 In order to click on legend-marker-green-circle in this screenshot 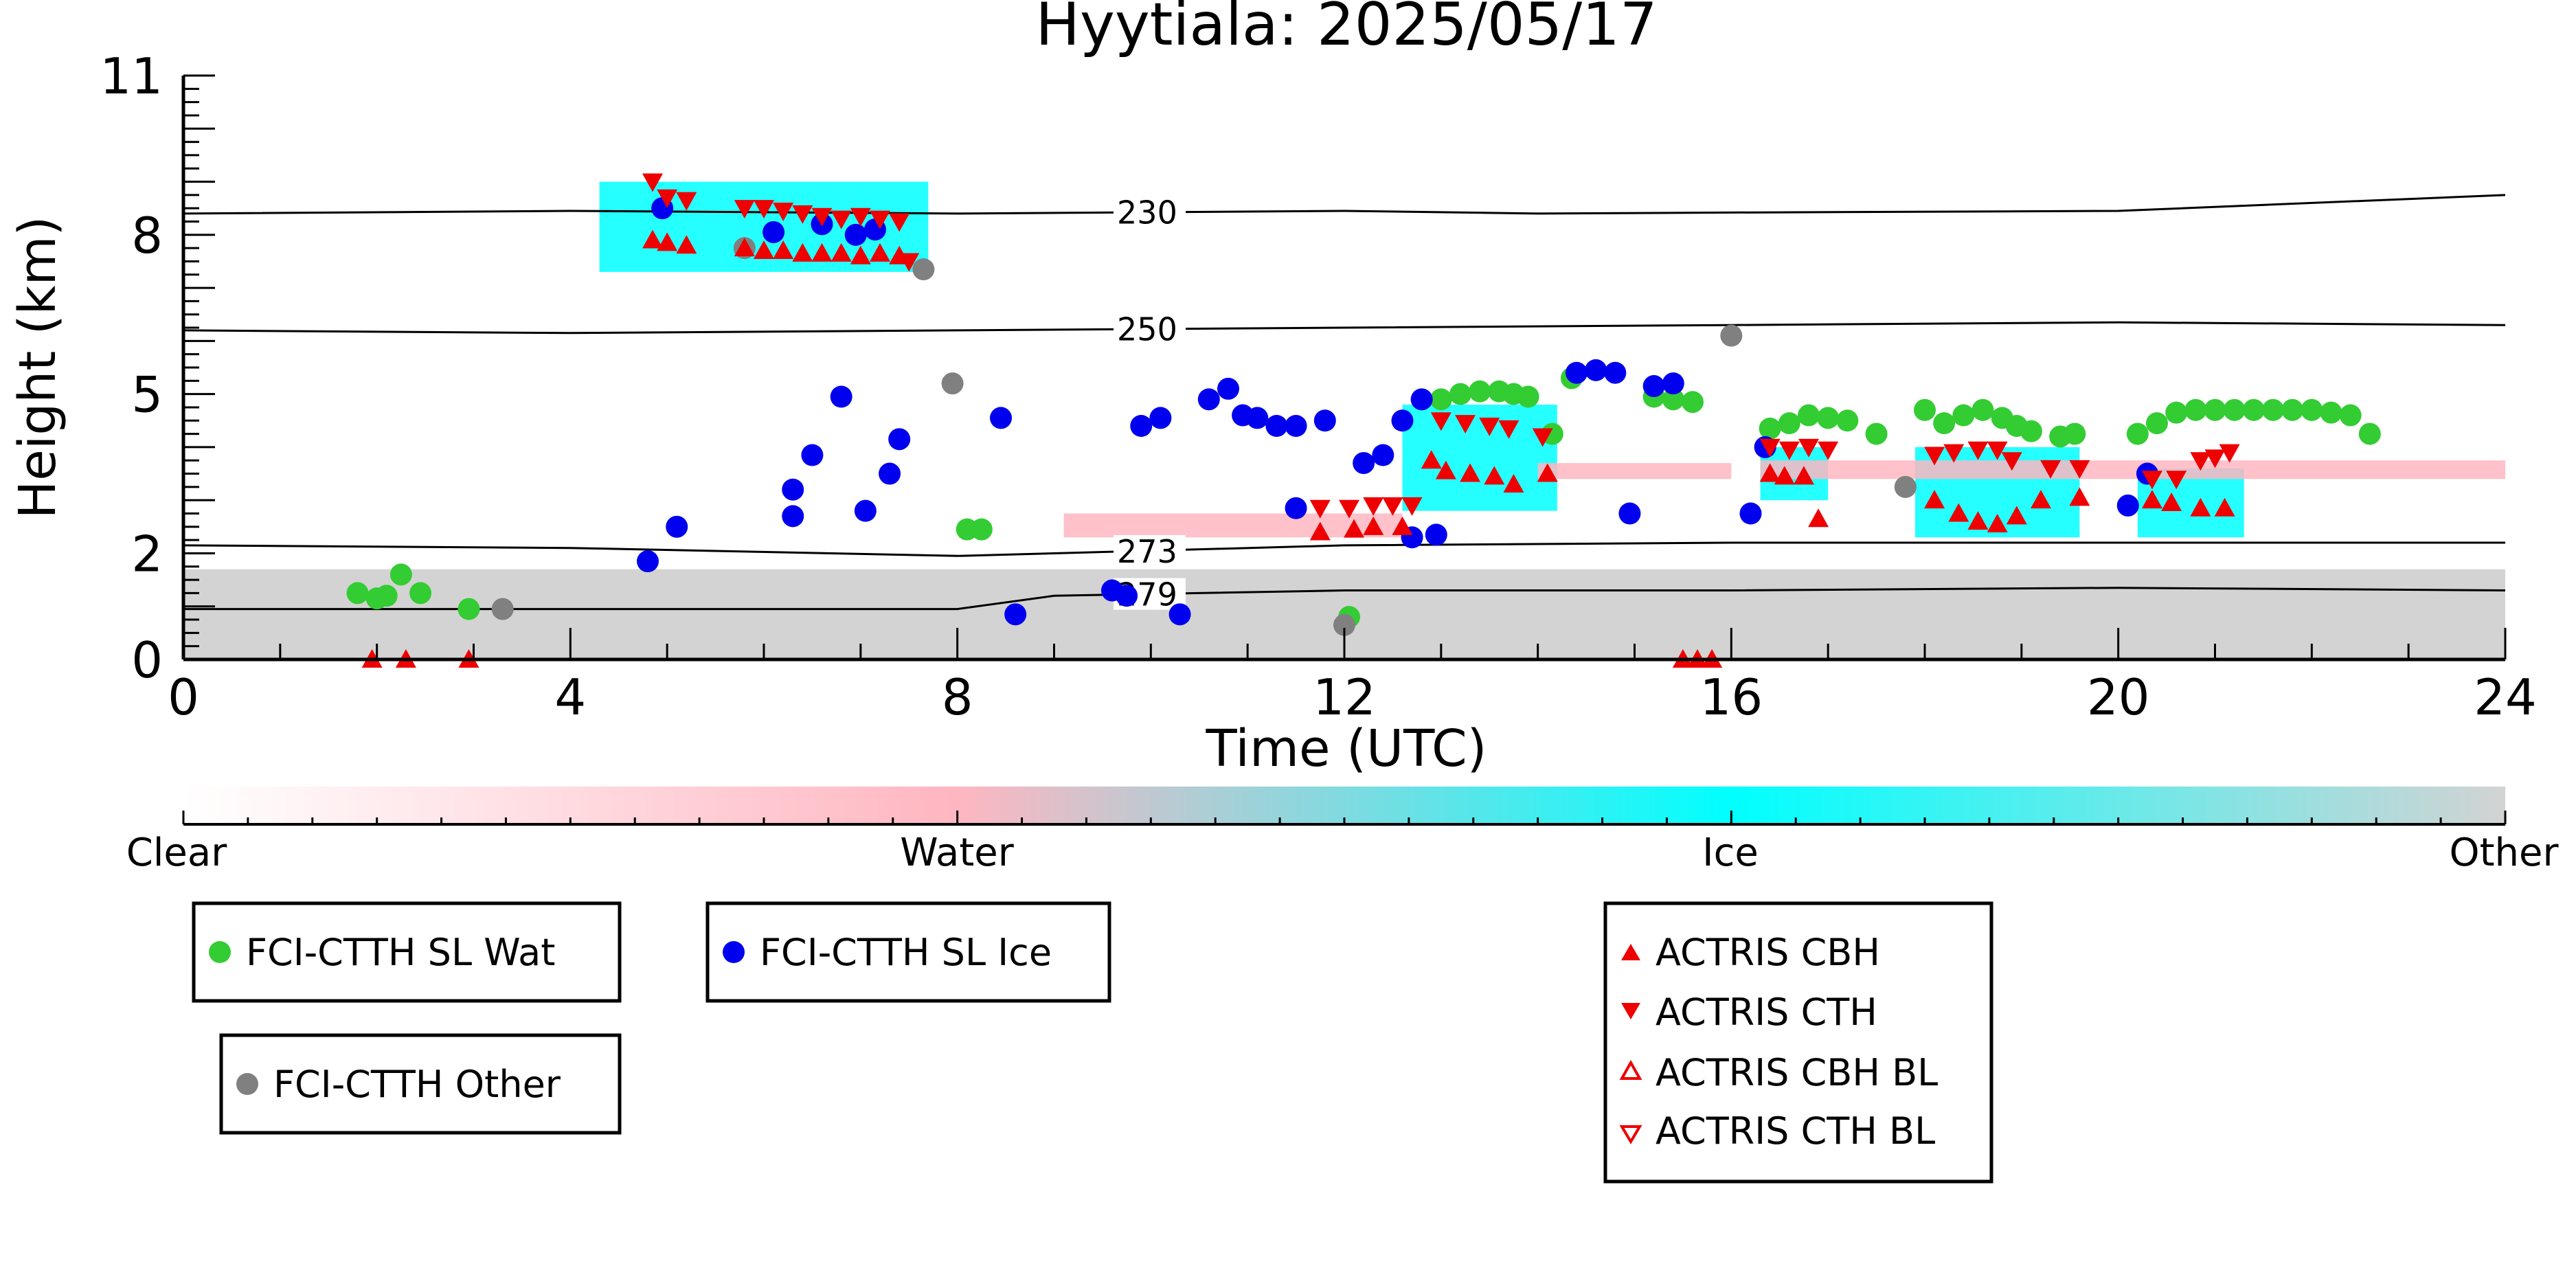, I will do `click(220, 952)`.